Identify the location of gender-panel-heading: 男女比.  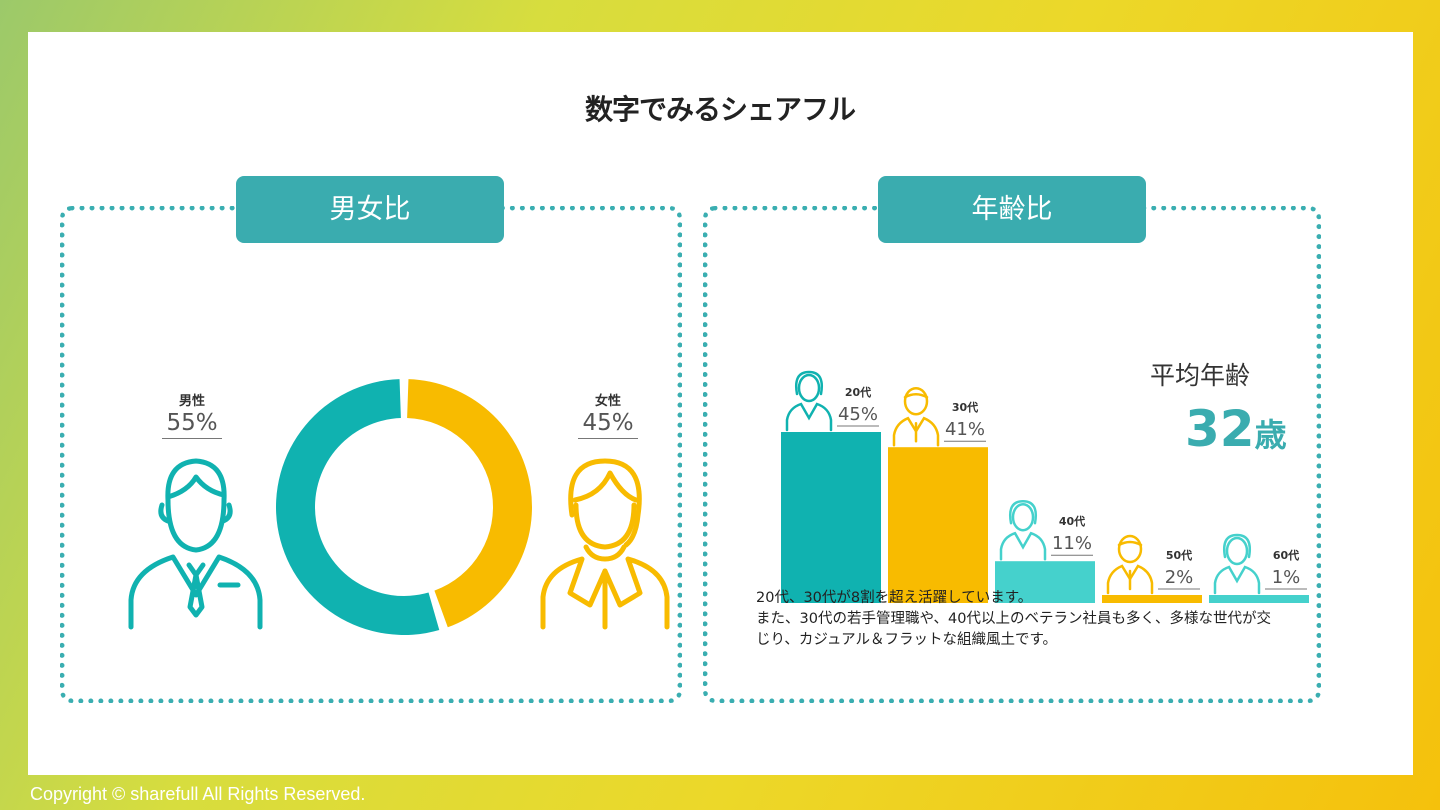
(370, 209).